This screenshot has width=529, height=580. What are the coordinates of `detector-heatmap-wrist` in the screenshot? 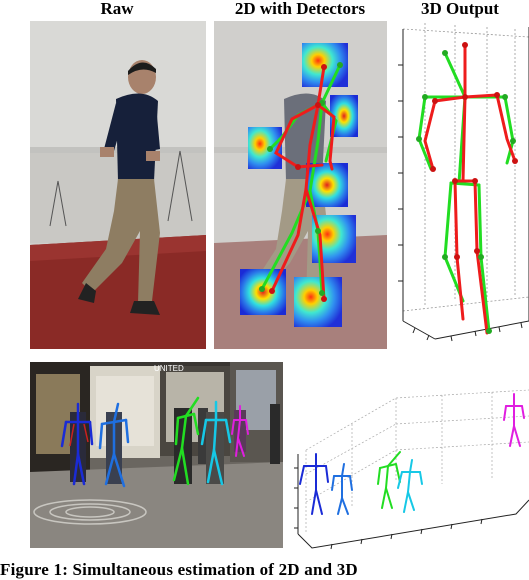 It's located at (265, 148).